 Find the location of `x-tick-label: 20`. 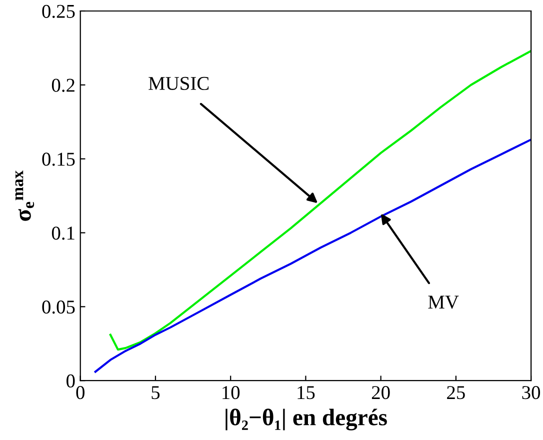

x-tick-label: 20 is located at coordinates (381, 393).